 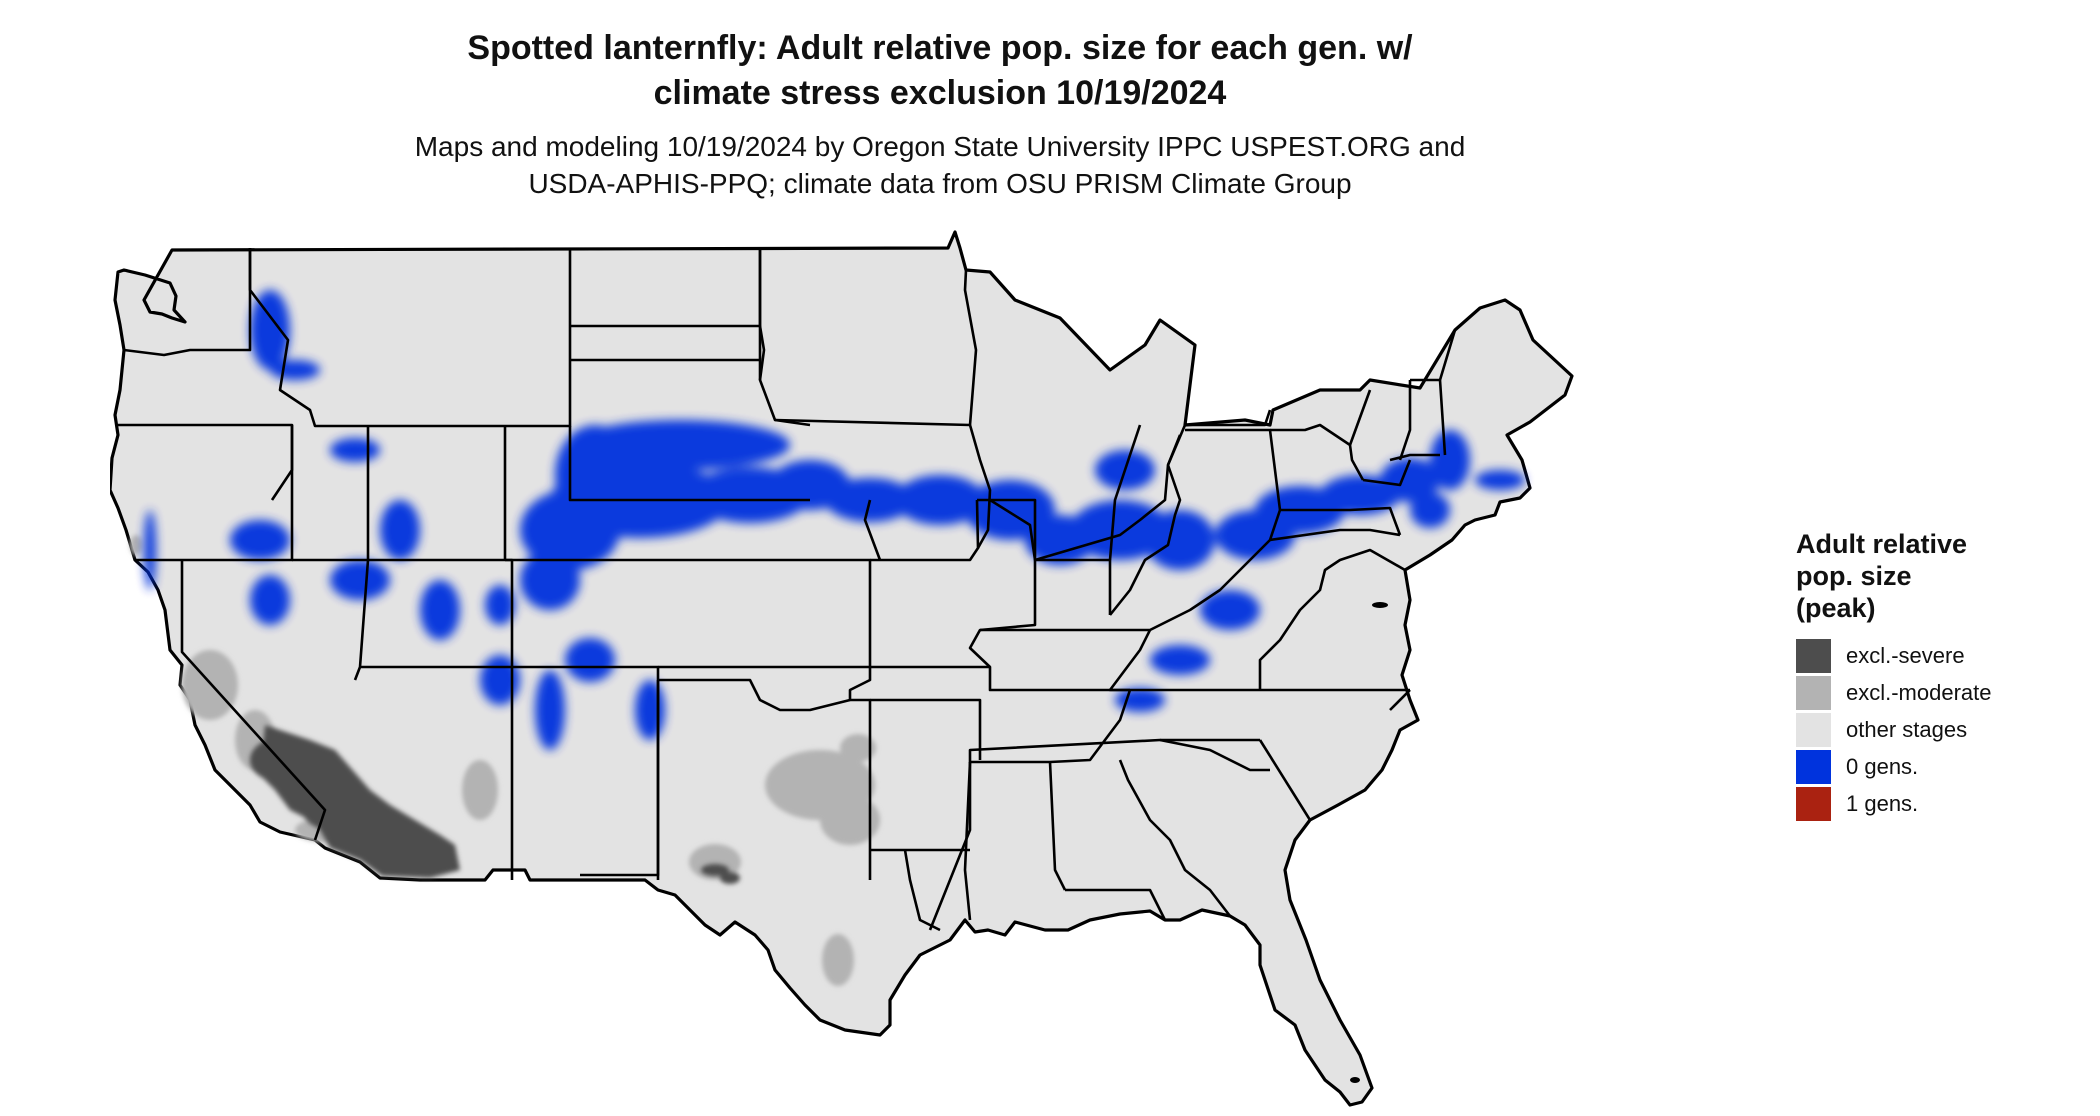 I want to click on legend-item-one-gens: 1 gens., so click(x=1916, y=804).